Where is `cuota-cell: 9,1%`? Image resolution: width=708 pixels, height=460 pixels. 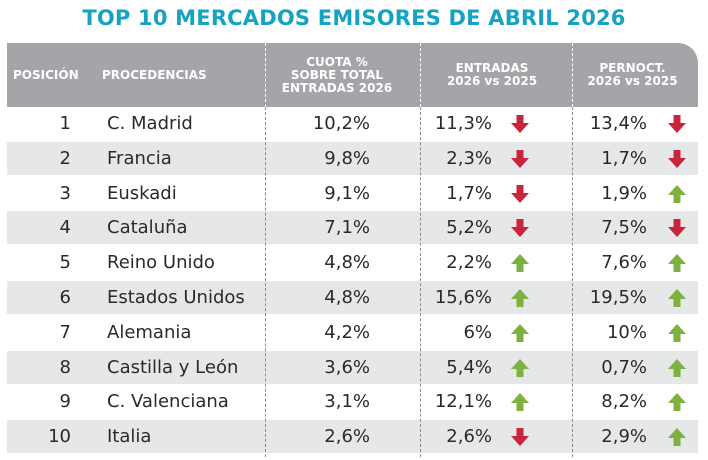 cuota-cell: 9,1% is located at coordinates (347, 193).